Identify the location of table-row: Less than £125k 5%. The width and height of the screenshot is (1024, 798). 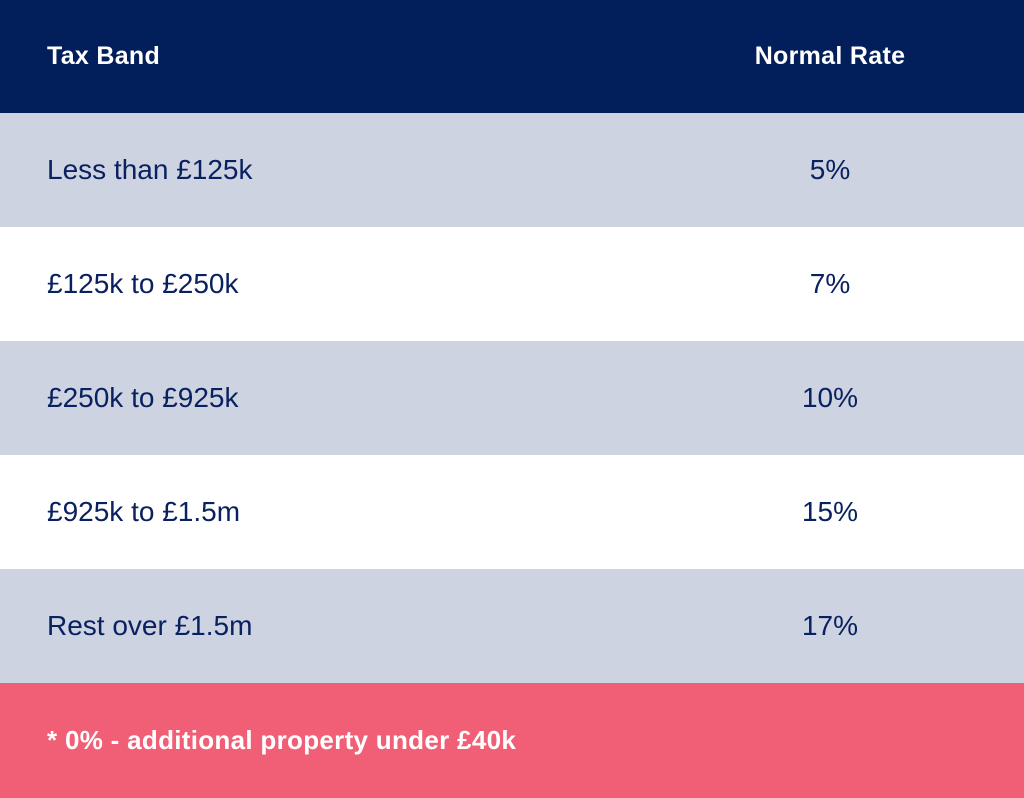
(512, 170).